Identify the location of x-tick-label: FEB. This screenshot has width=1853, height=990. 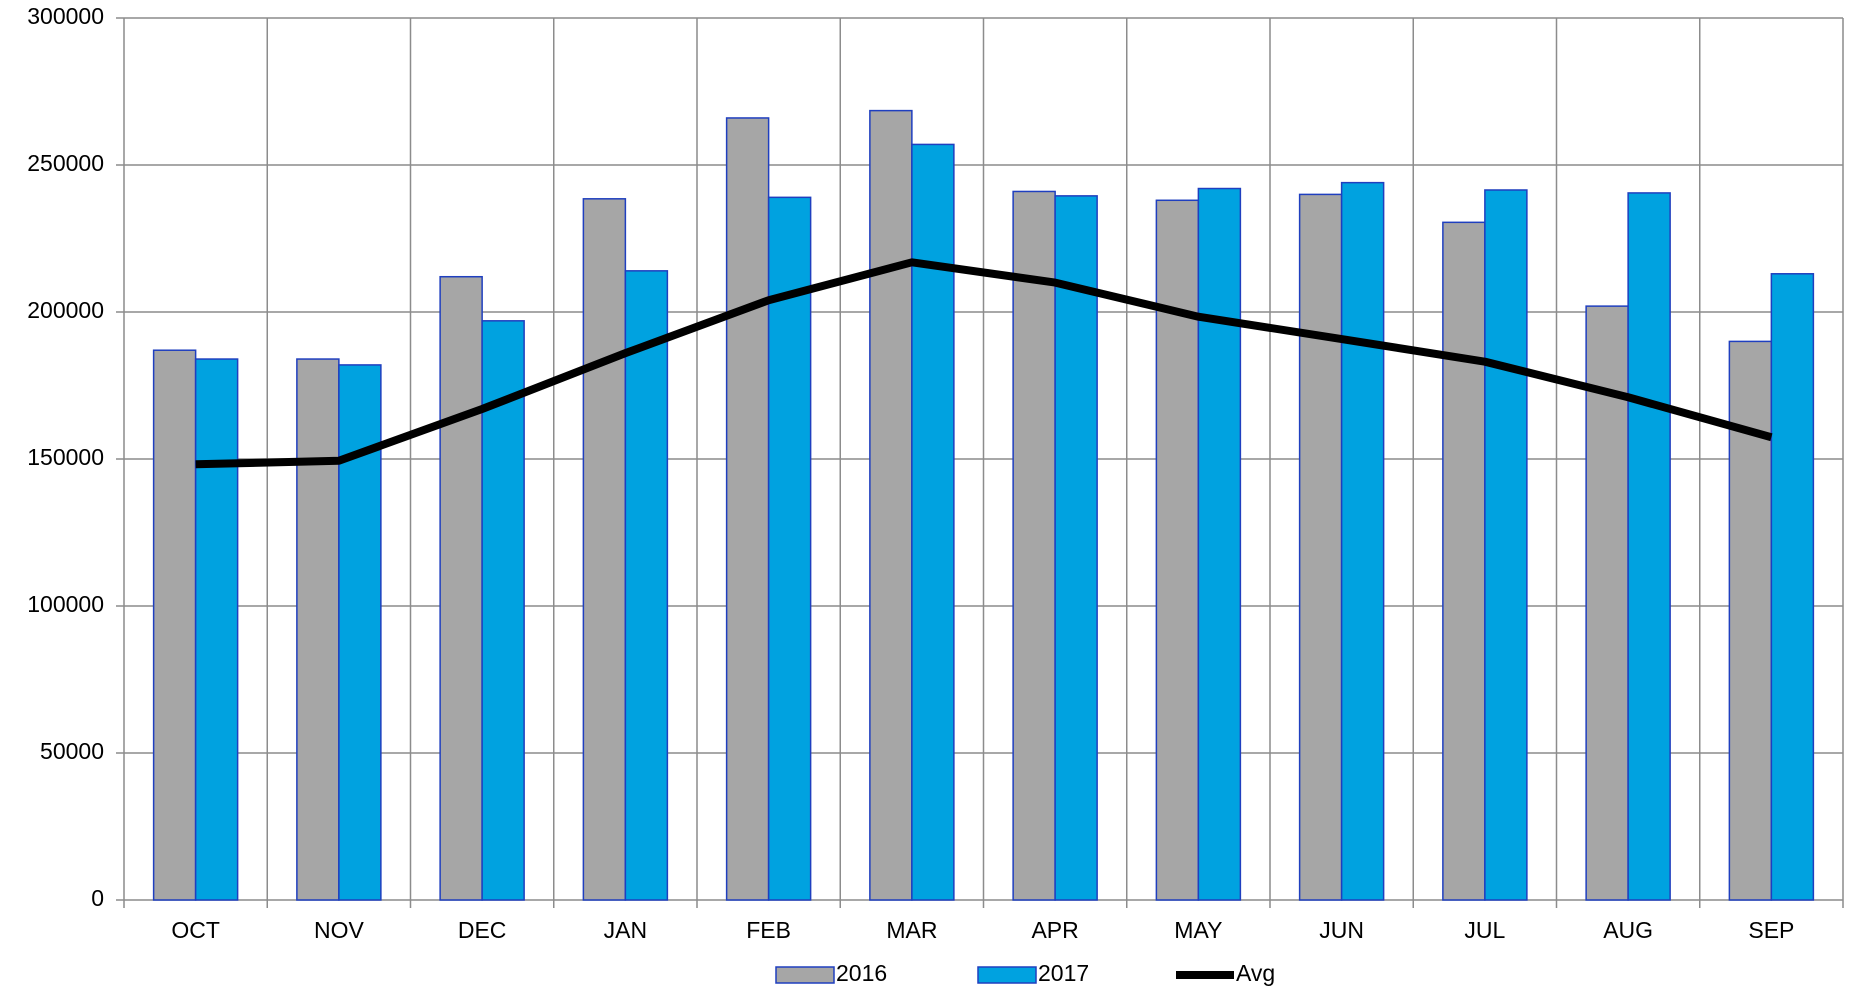
(768, 930).